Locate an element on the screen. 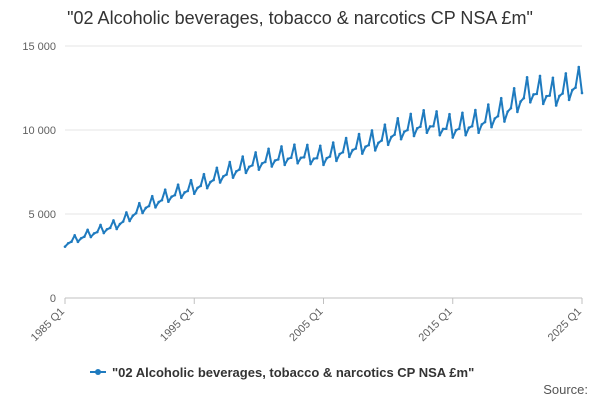 Image resolution: width=600 pixels, height=400 pixels. x-tick-label: 2015 Q1 is located at coordinates (436, 325).